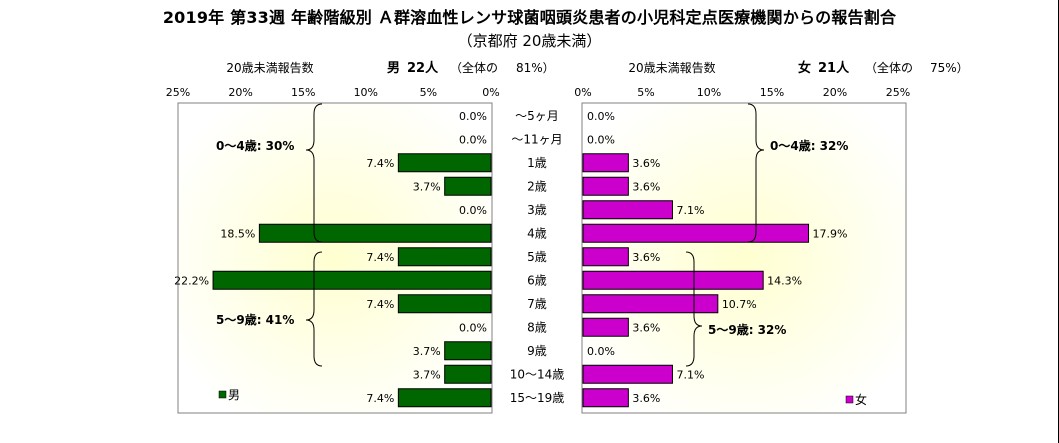 The width and height of the screenshot is (1059, 443). I want to click on male-legend-swatch, so click(222, 394).